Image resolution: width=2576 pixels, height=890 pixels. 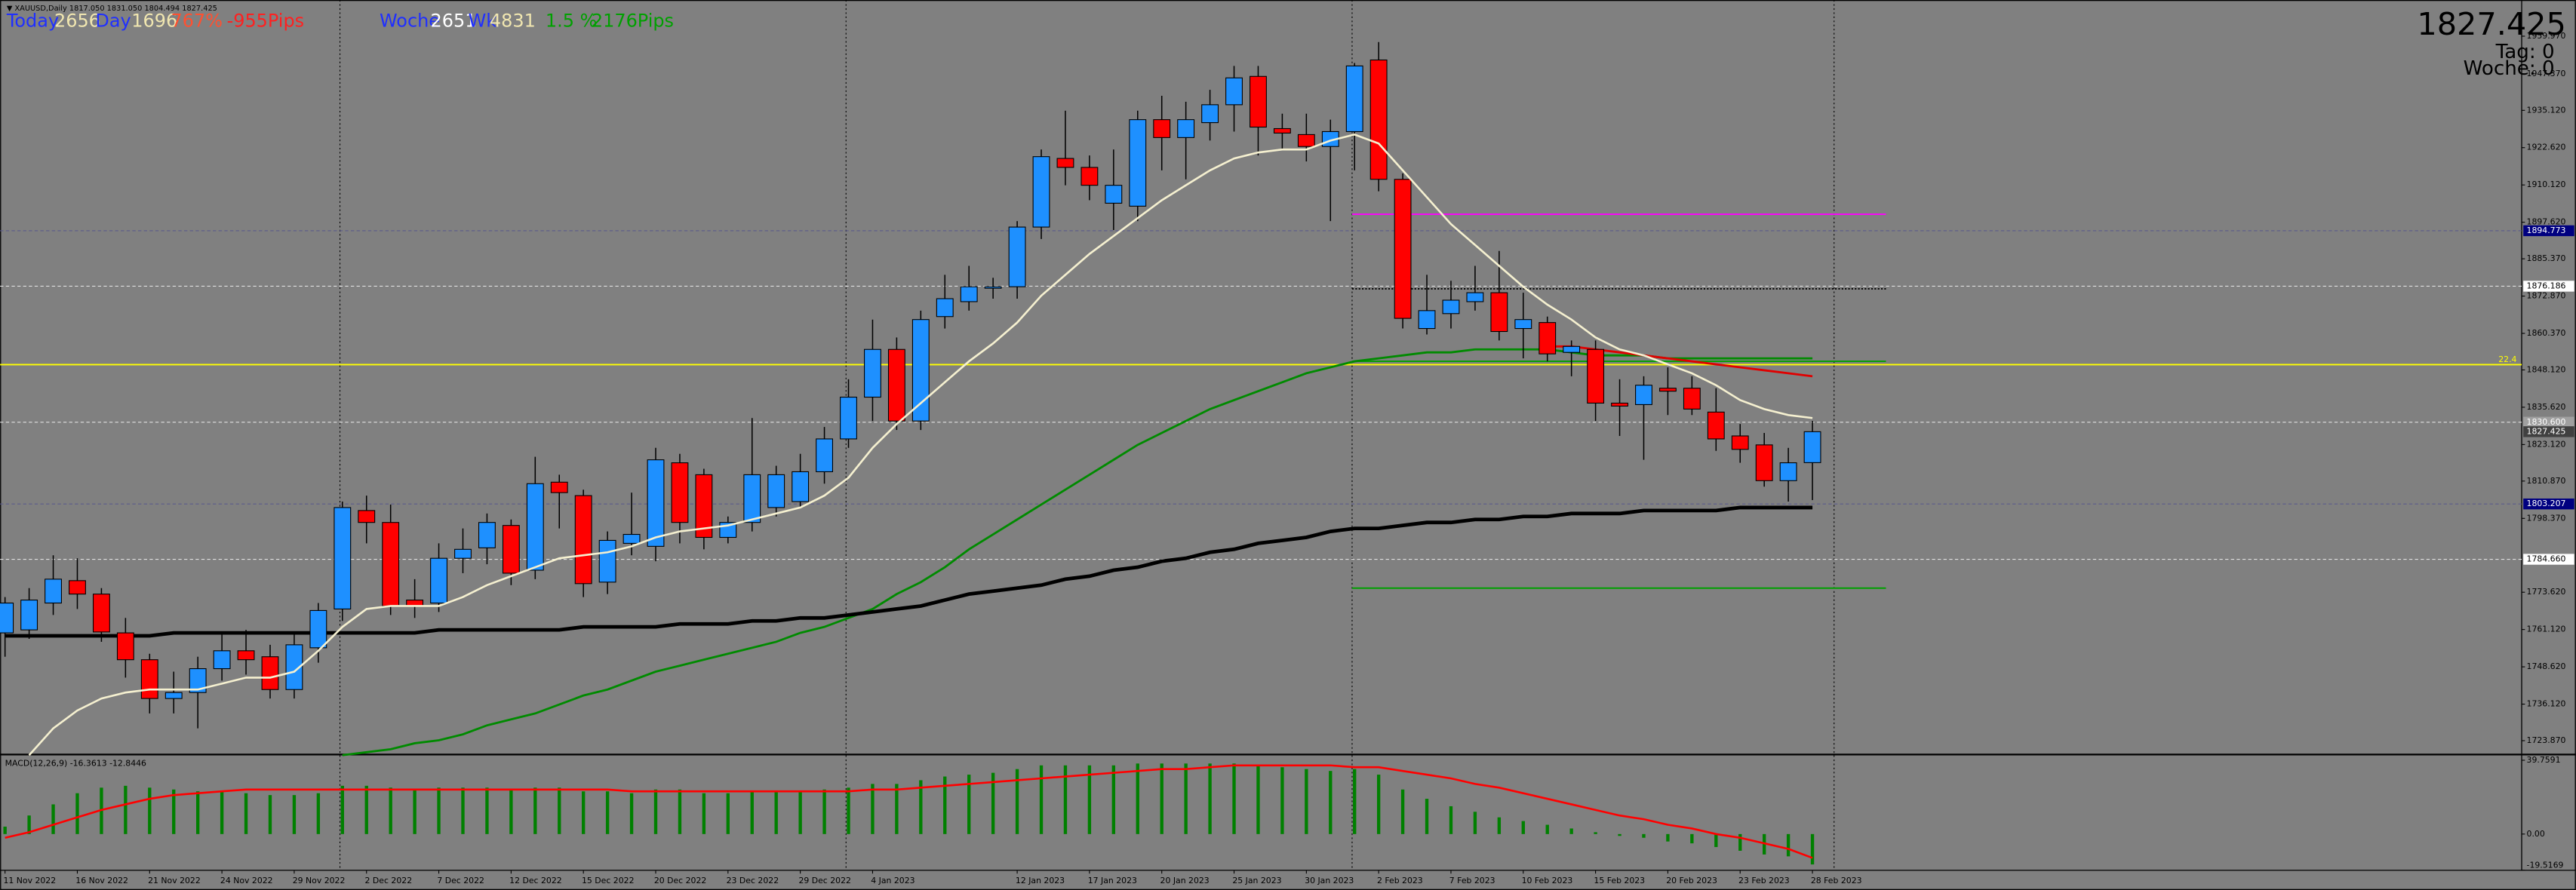 I want to click on stat-text: 2656, so click(x=77, y=20).